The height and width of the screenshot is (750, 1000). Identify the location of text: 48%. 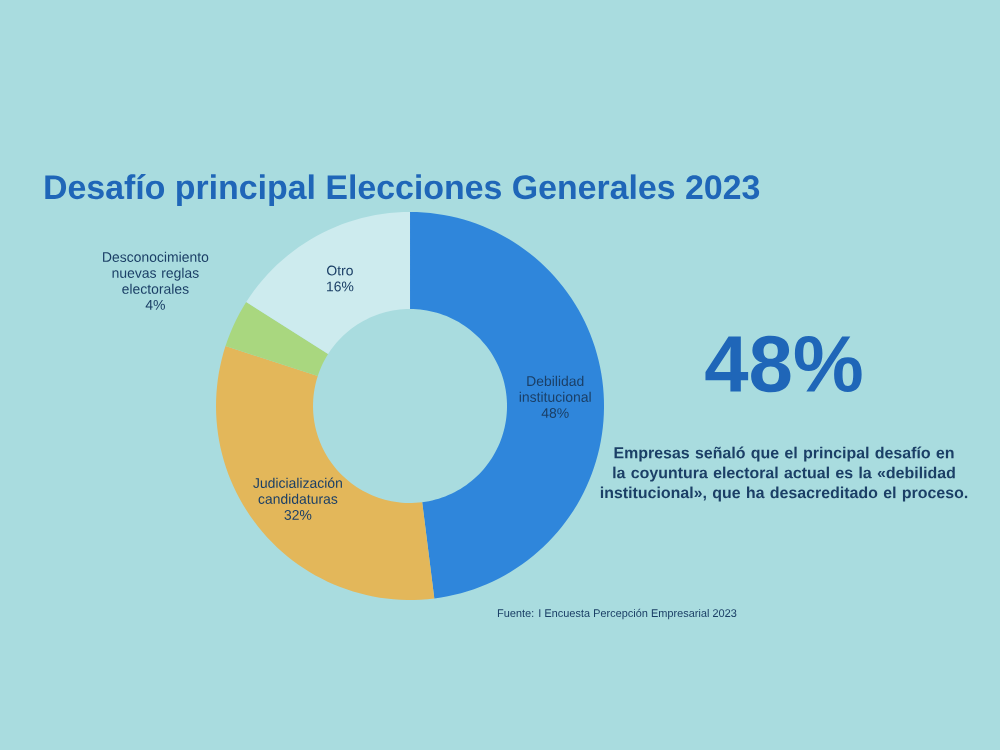
(783, 364).